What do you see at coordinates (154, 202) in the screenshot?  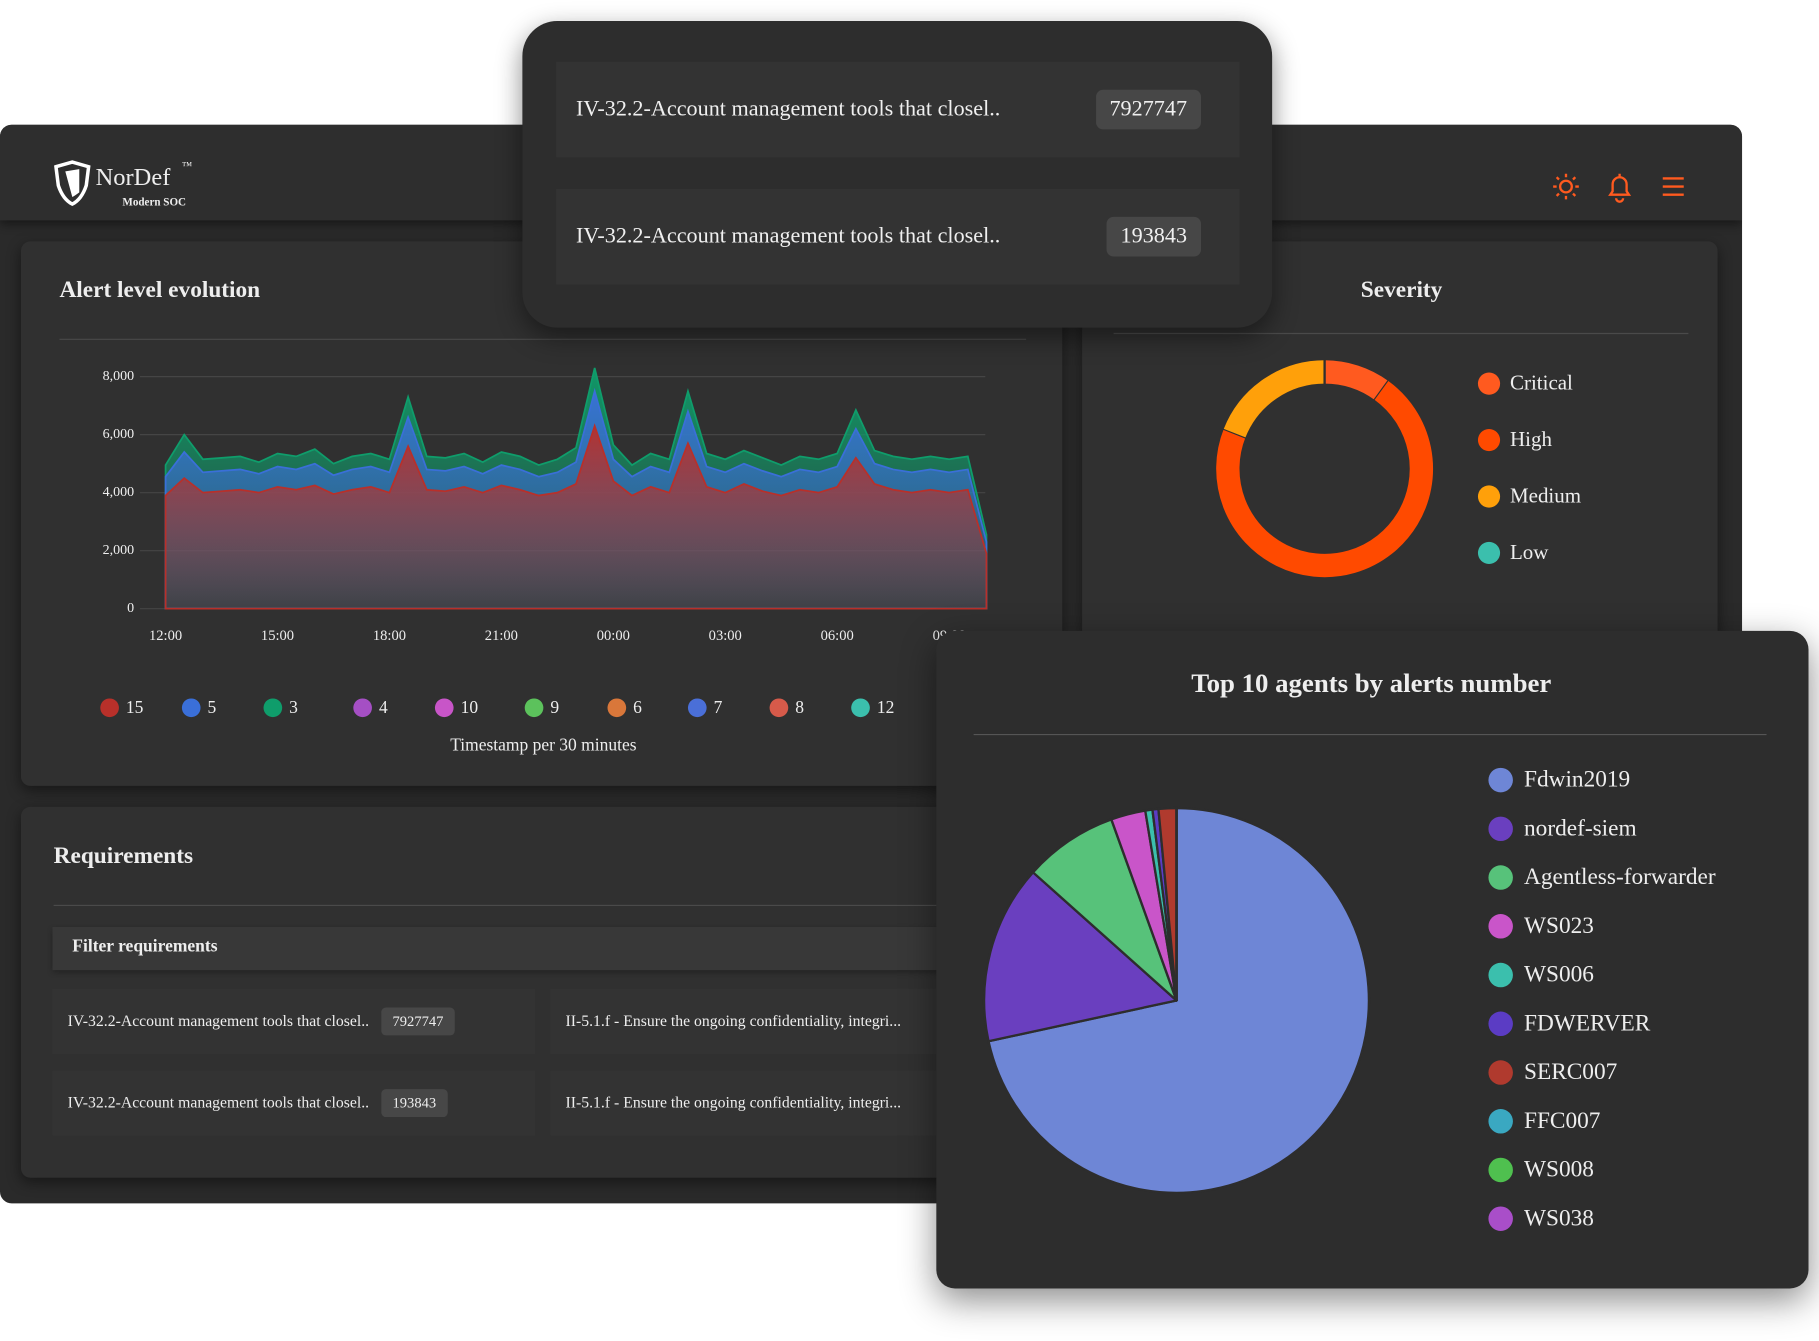 I see `tagline: Modern SOC` at bounding box center [154, 202].